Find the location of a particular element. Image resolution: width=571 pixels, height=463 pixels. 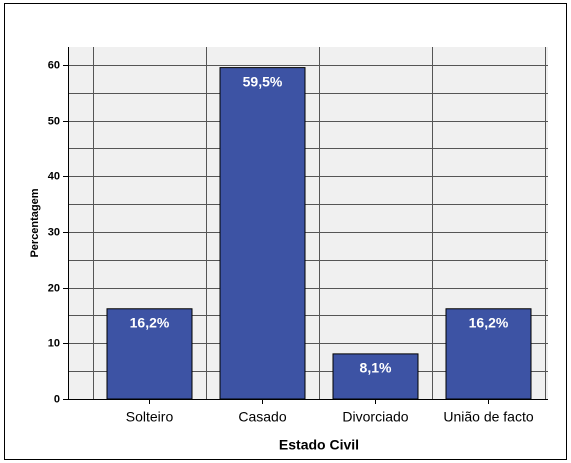

x-tick-label: Divorciado is located at coordinates (375, 417).